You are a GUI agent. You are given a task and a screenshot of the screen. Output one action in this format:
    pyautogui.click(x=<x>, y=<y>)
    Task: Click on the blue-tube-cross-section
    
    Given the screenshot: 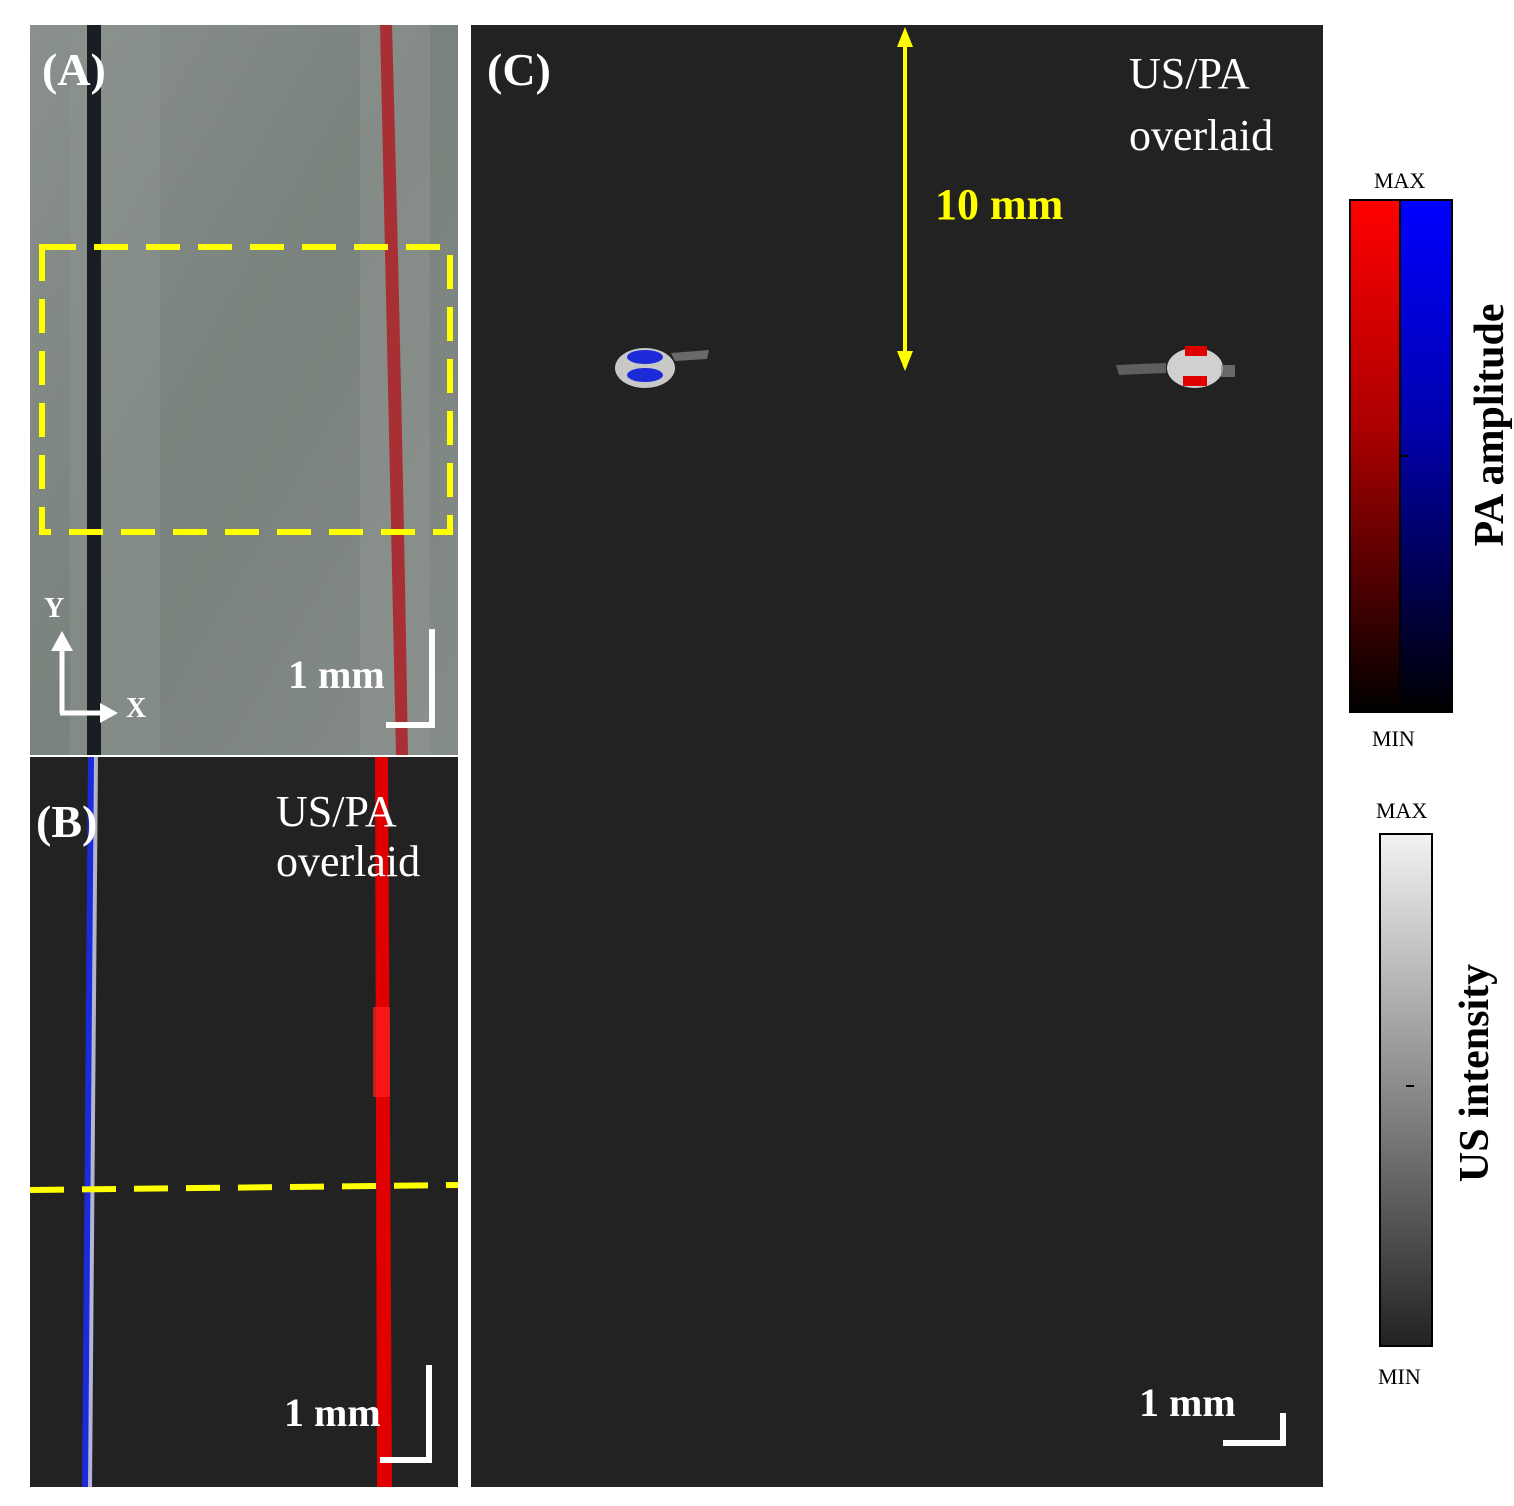 What is the action you would take?
    pyautogui.click(x=662, y=368)
    